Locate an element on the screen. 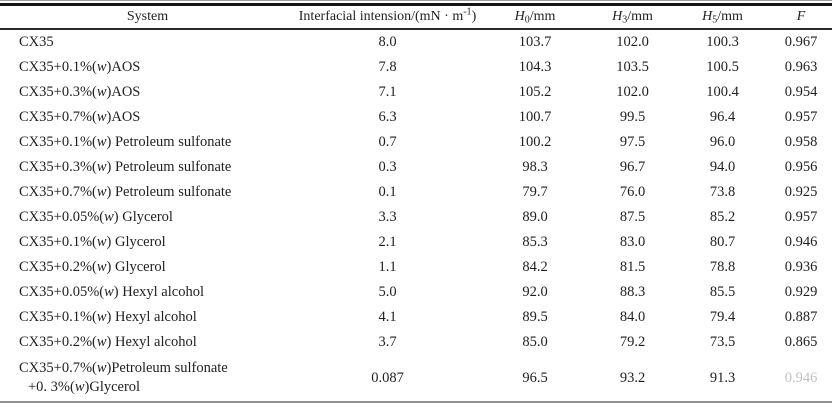 This screenshot has width=832, height=409. interfacial-tension-cell: 1.1 is located at coordinates (387, 267).